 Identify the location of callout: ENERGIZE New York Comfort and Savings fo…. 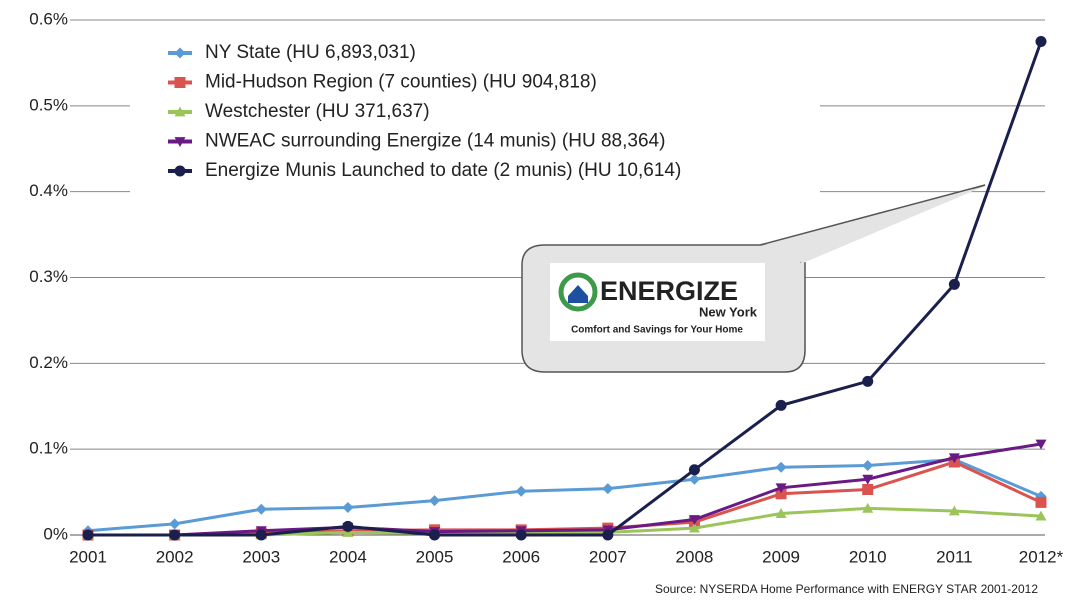
(753, 278).